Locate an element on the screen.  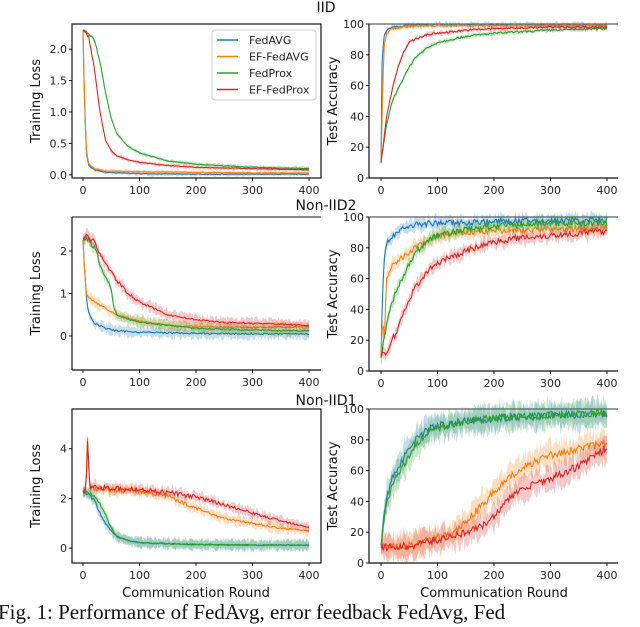
panel-2: 0 100 200 300 400 0 1 2 Training Loss is located at coordinates (175, 302).